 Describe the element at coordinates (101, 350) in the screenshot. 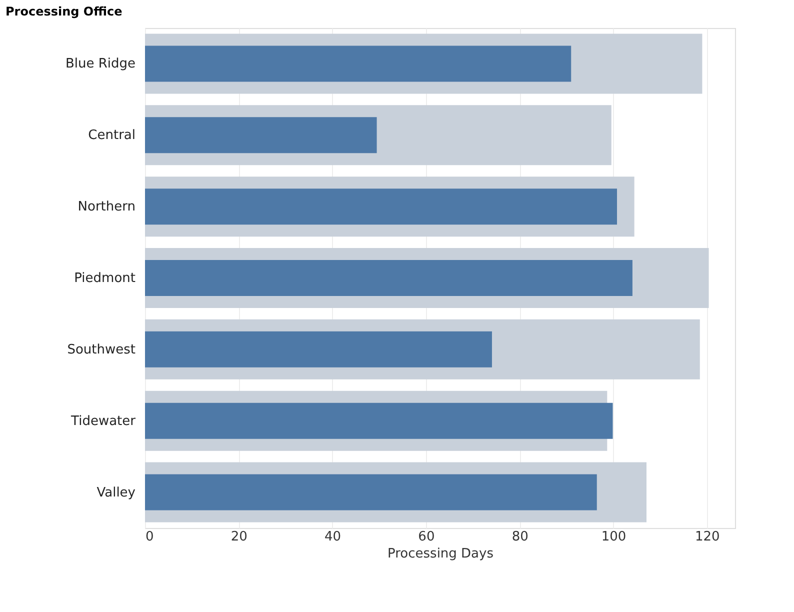

I see `y-tick-label: Southwest` at that location.